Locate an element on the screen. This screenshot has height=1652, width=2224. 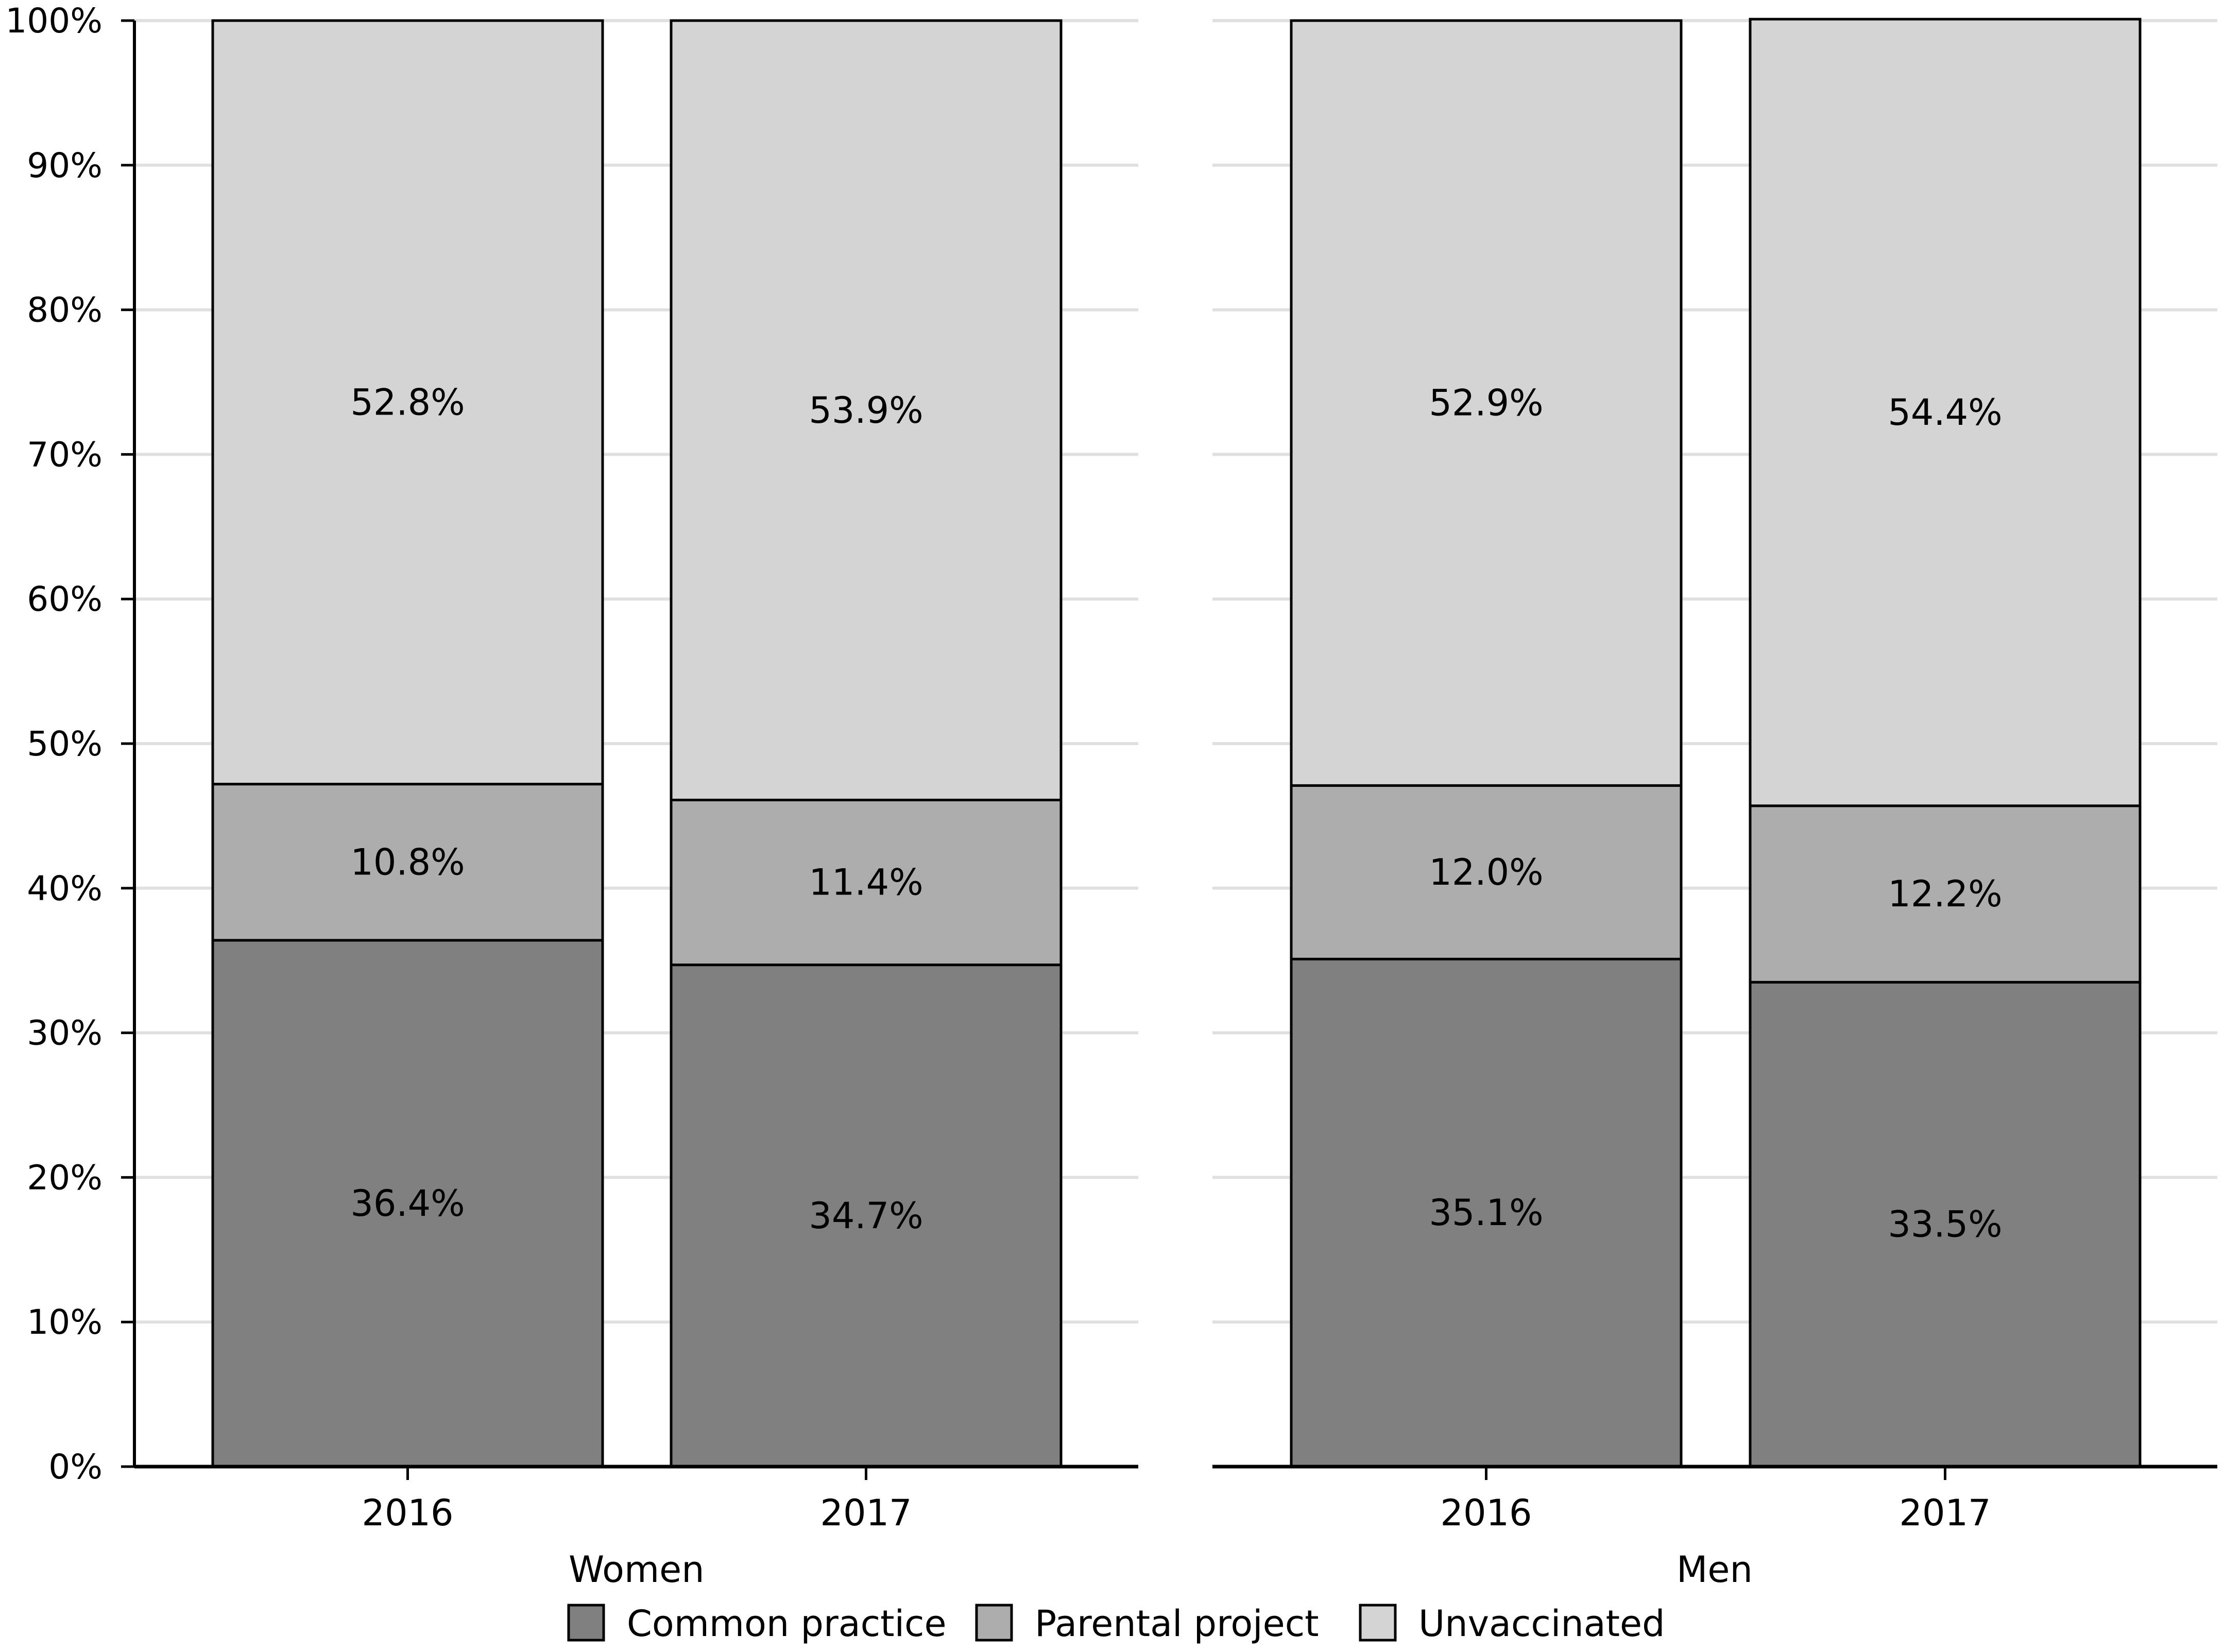
y-tick-label: 0% is located at coordinates (75, 1467).